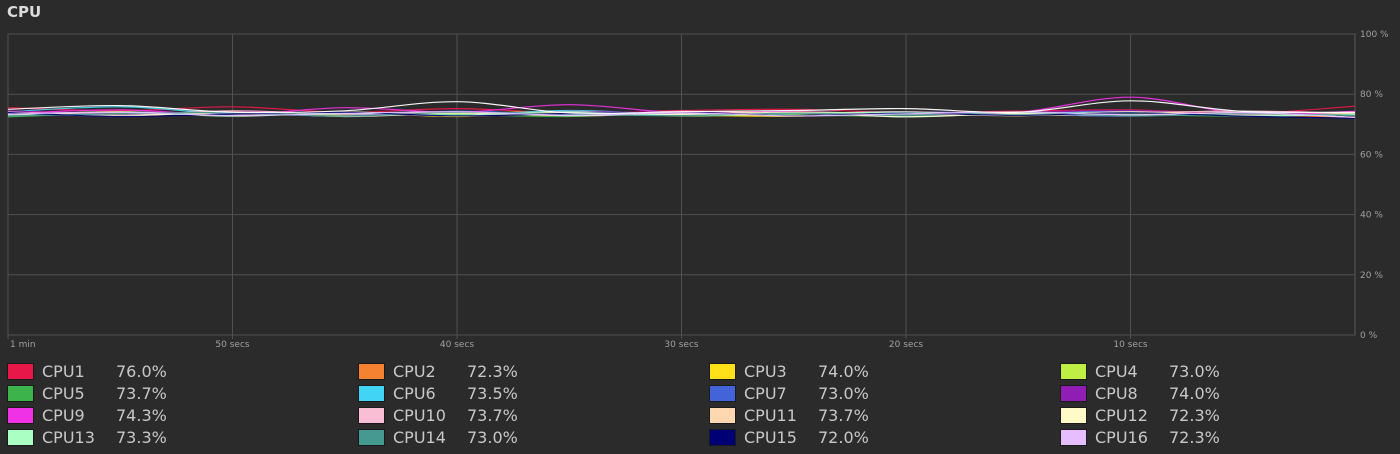 The image size is (1400, 454). Describe the element at coordinates (63, 393) in the screenshot. I see `legend-label: CPU5` at that location.